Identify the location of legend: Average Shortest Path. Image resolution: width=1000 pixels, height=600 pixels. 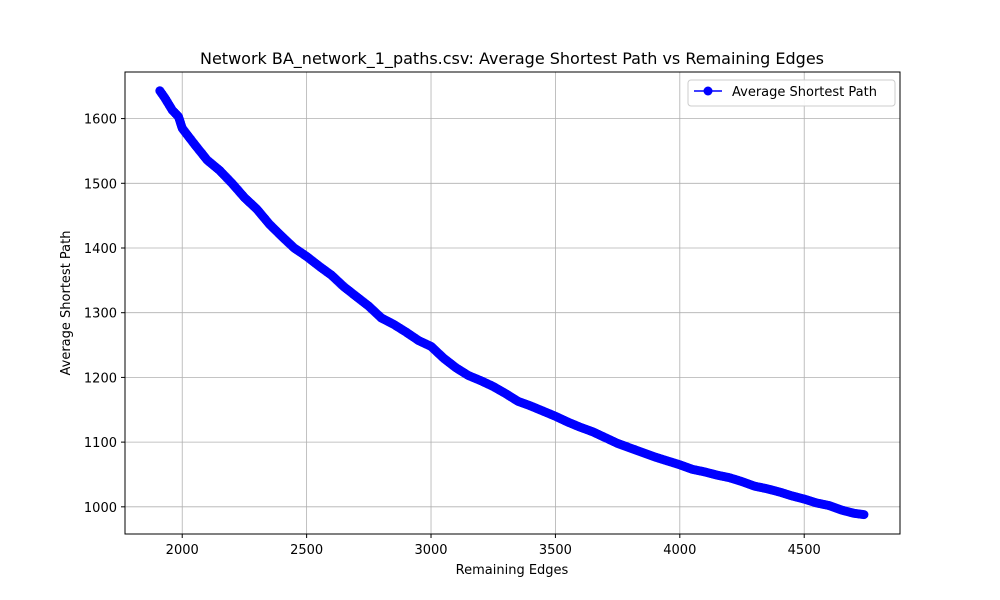
(791, 93).